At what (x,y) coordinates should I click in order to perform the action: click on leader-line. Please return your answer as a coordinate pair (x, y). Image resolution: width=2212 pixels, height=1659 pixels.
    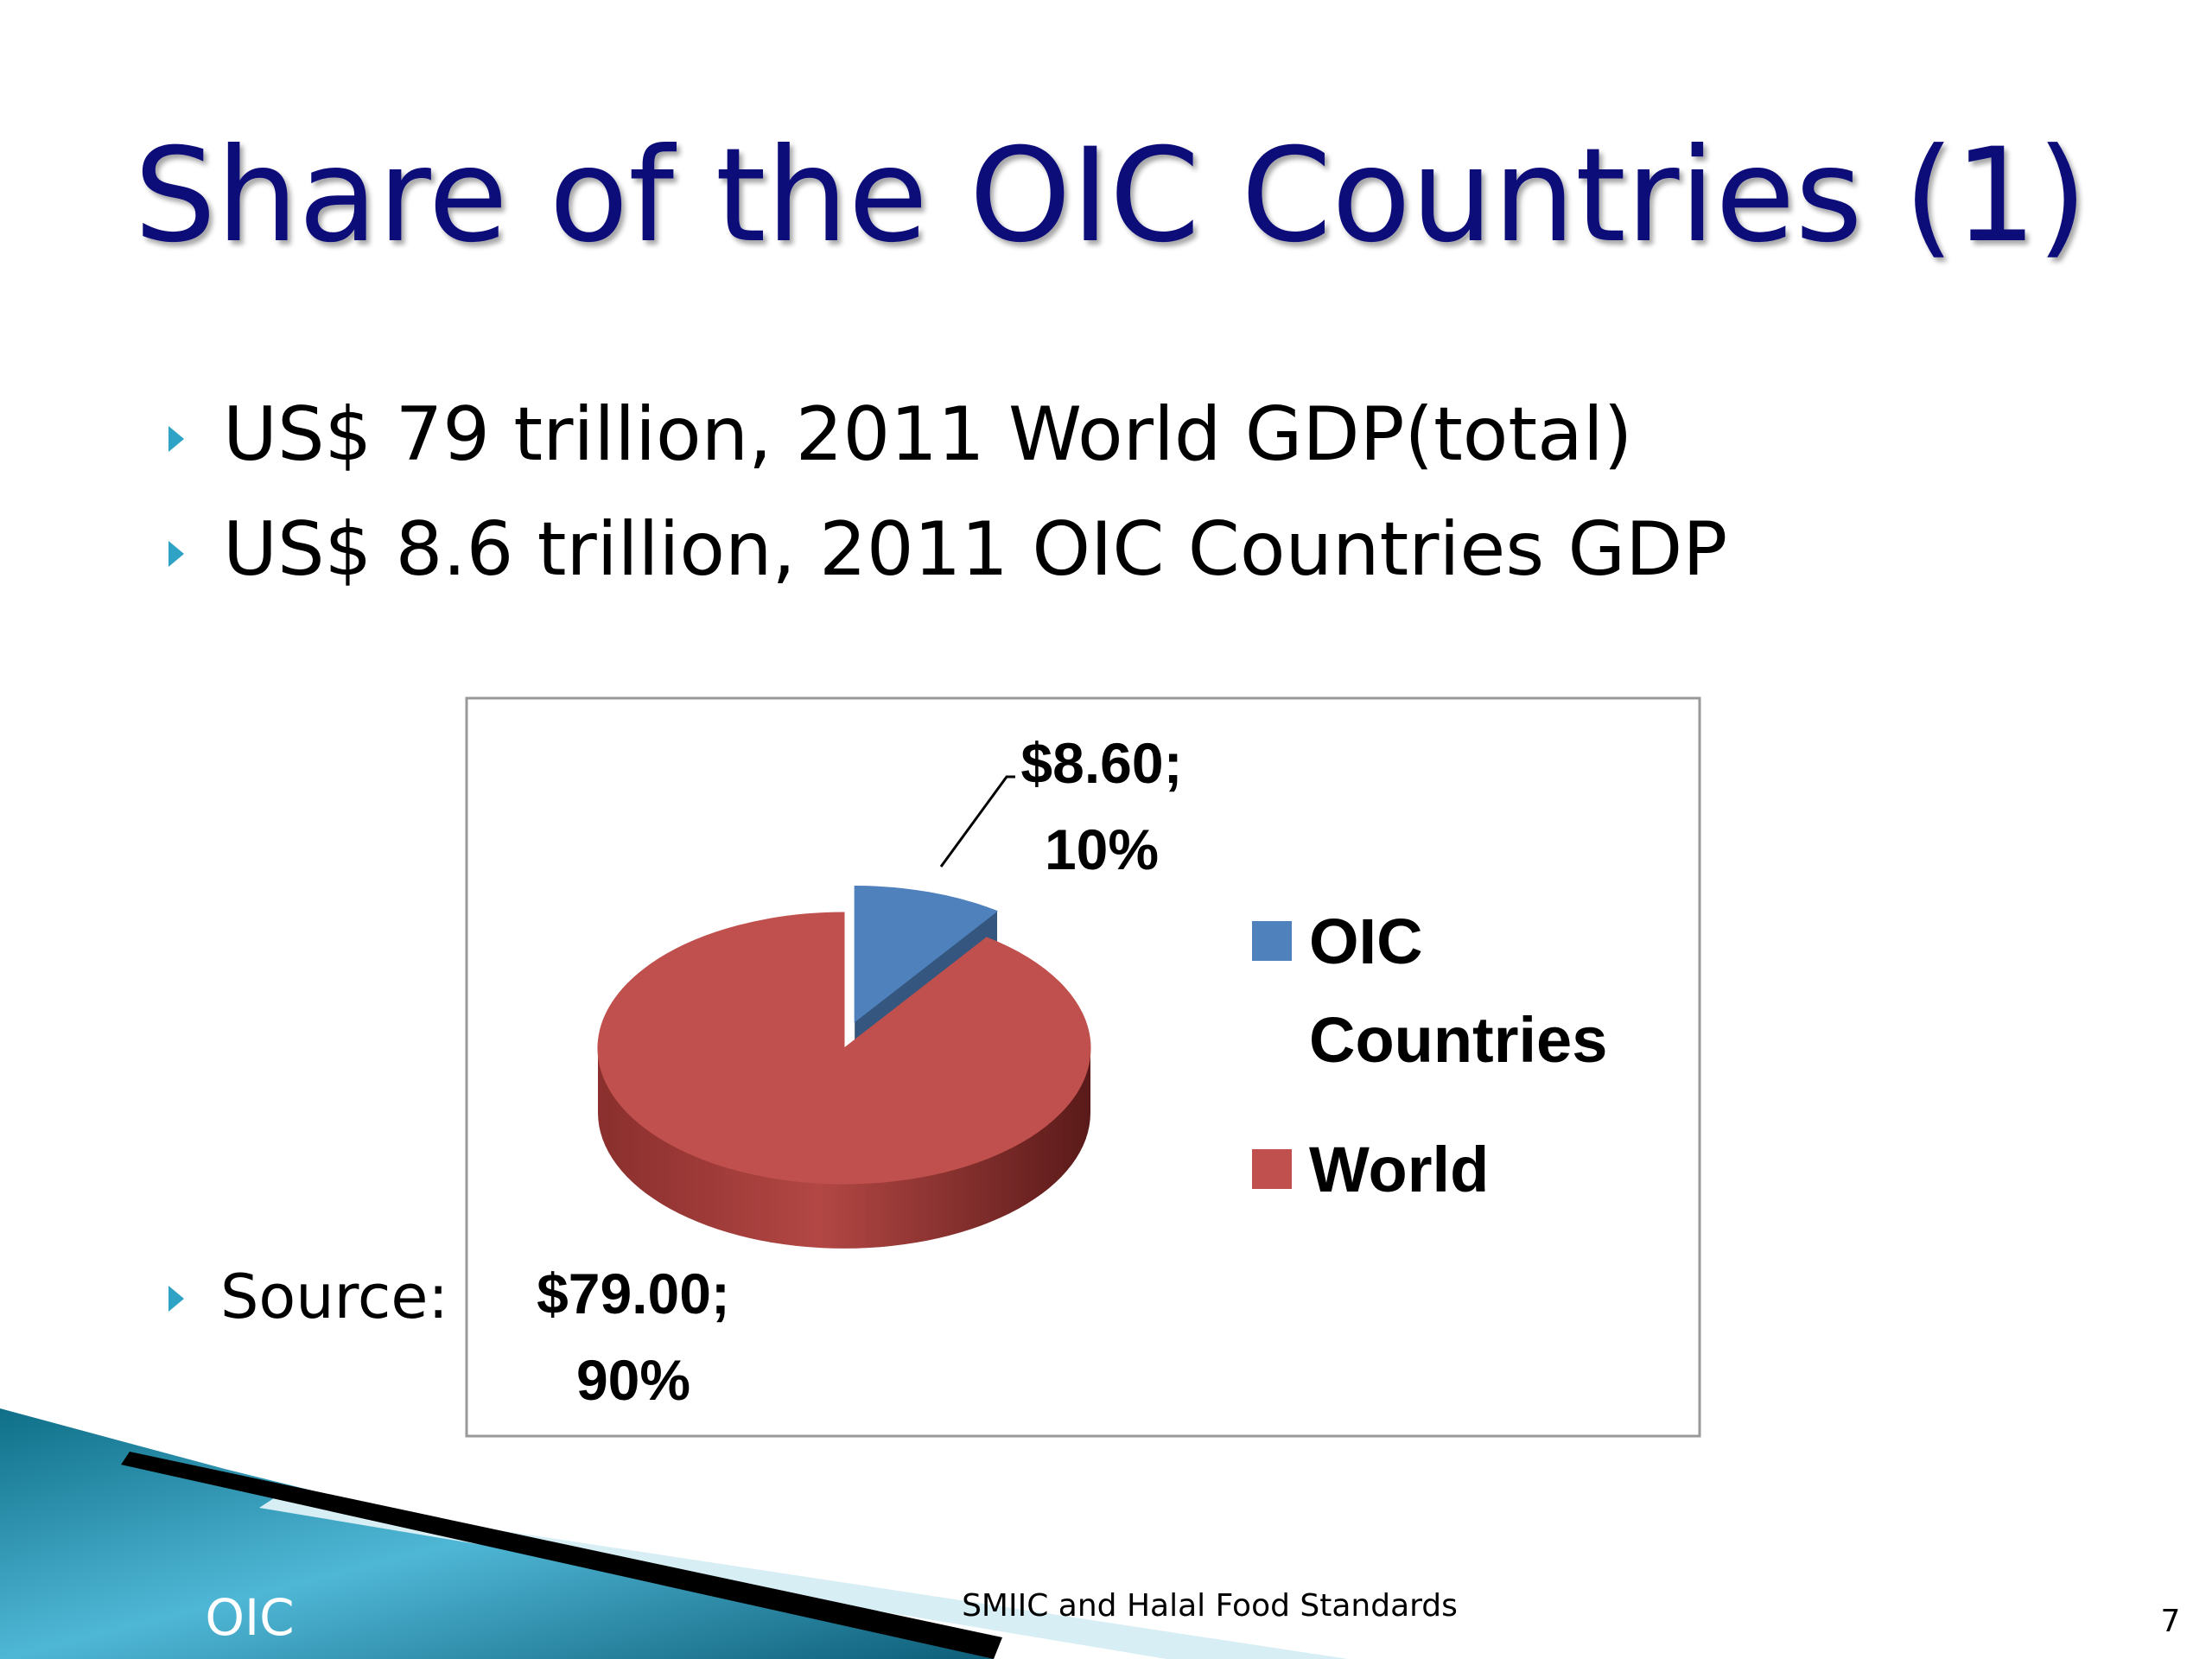
    Looking at the image, I should click on (977, 821).